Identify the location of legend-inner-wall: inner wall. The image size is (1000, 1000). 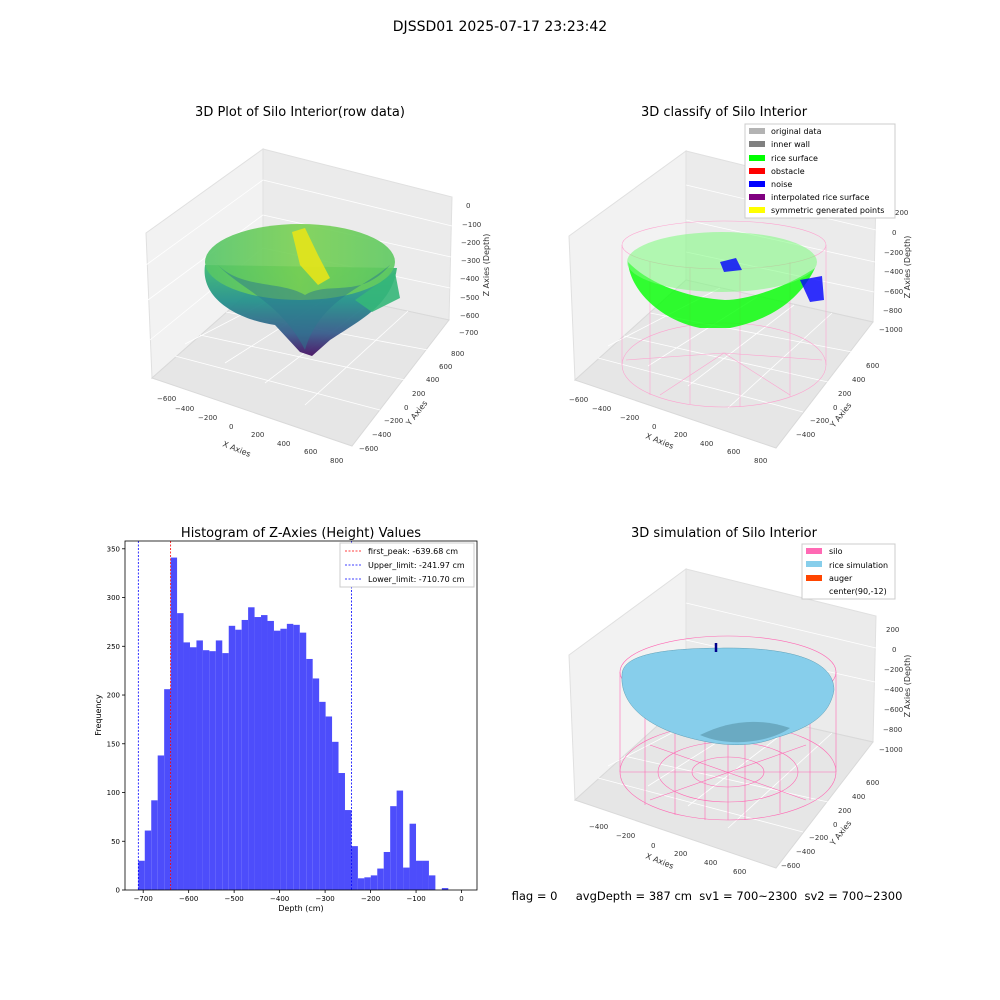
(790, 144).